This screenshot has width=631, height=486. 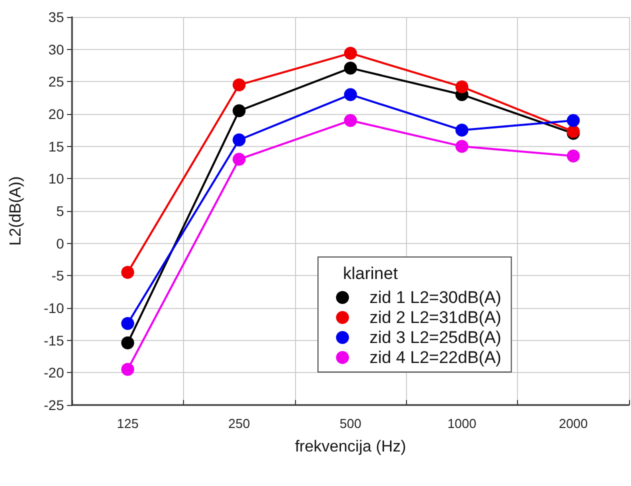 I want to click on legend-label: zid 4 L2=22dB(A), so click(x=436, y=357).